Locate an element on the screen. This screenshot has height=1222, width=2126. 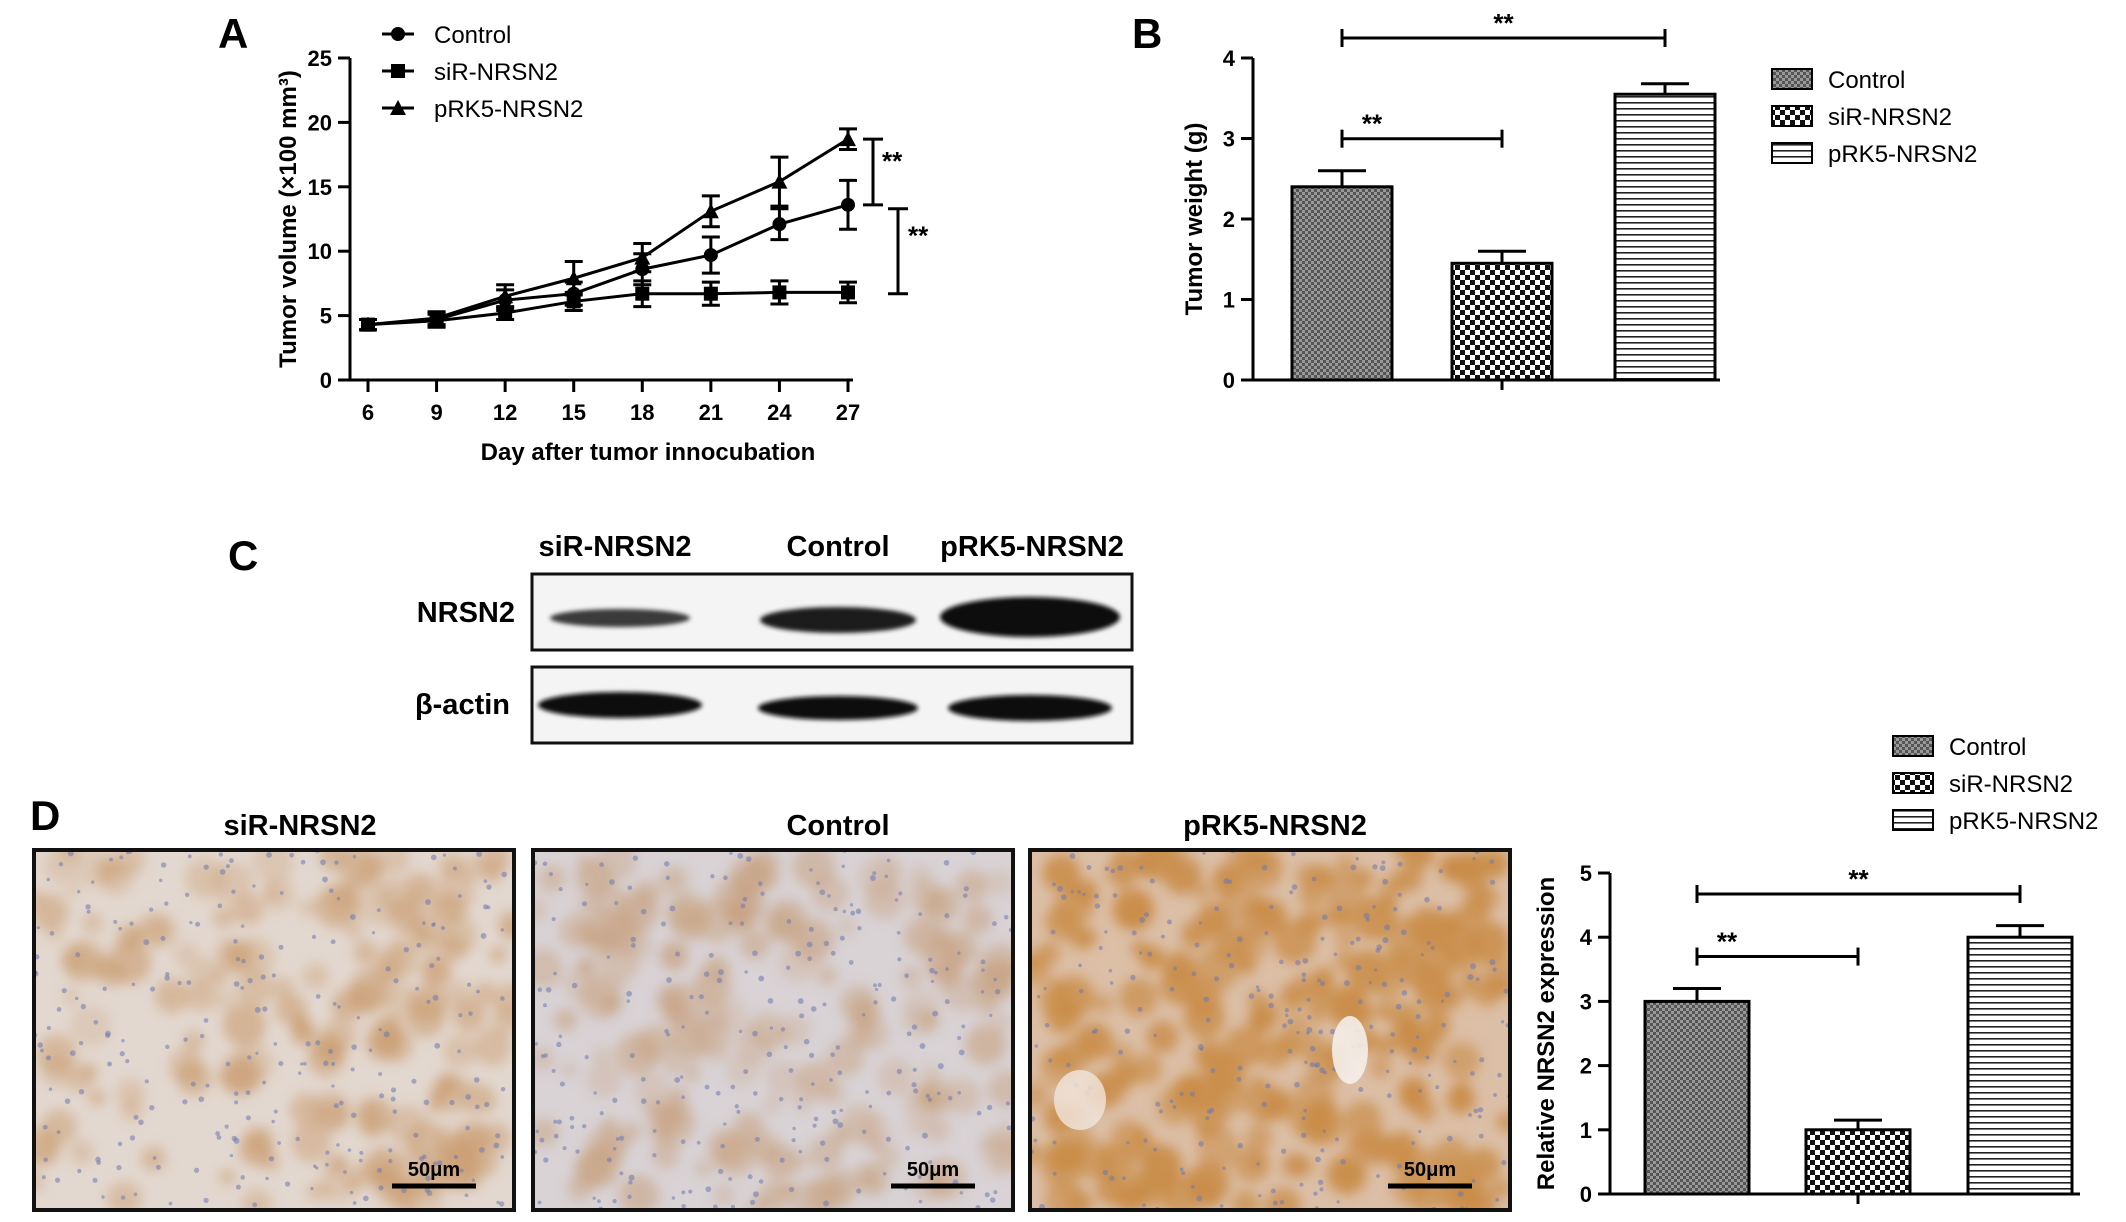
legend-label: Control is located at coordinates (1987, 747).